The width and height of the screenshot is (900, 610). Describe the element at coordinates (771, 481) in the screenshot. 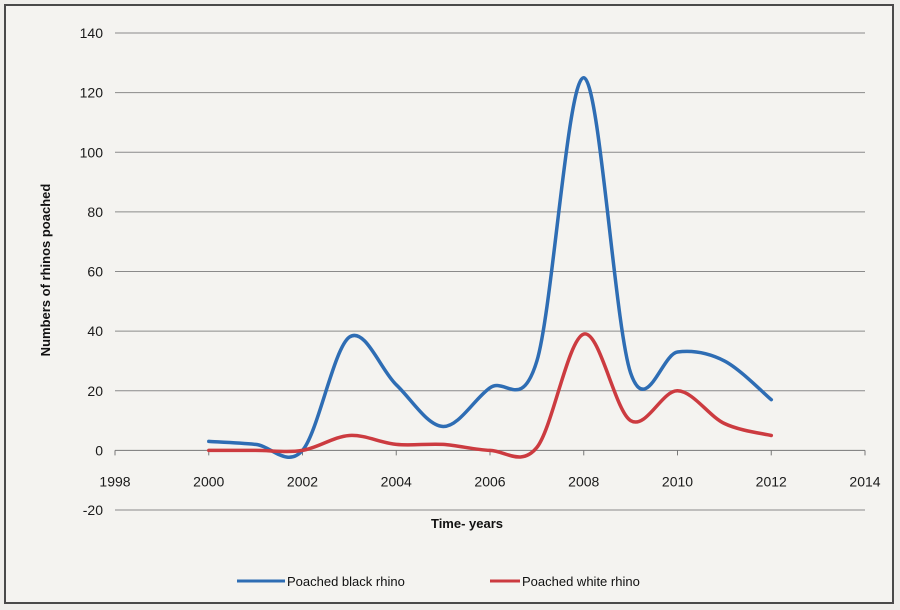

I see `x-tick-label: 2012` at that location.